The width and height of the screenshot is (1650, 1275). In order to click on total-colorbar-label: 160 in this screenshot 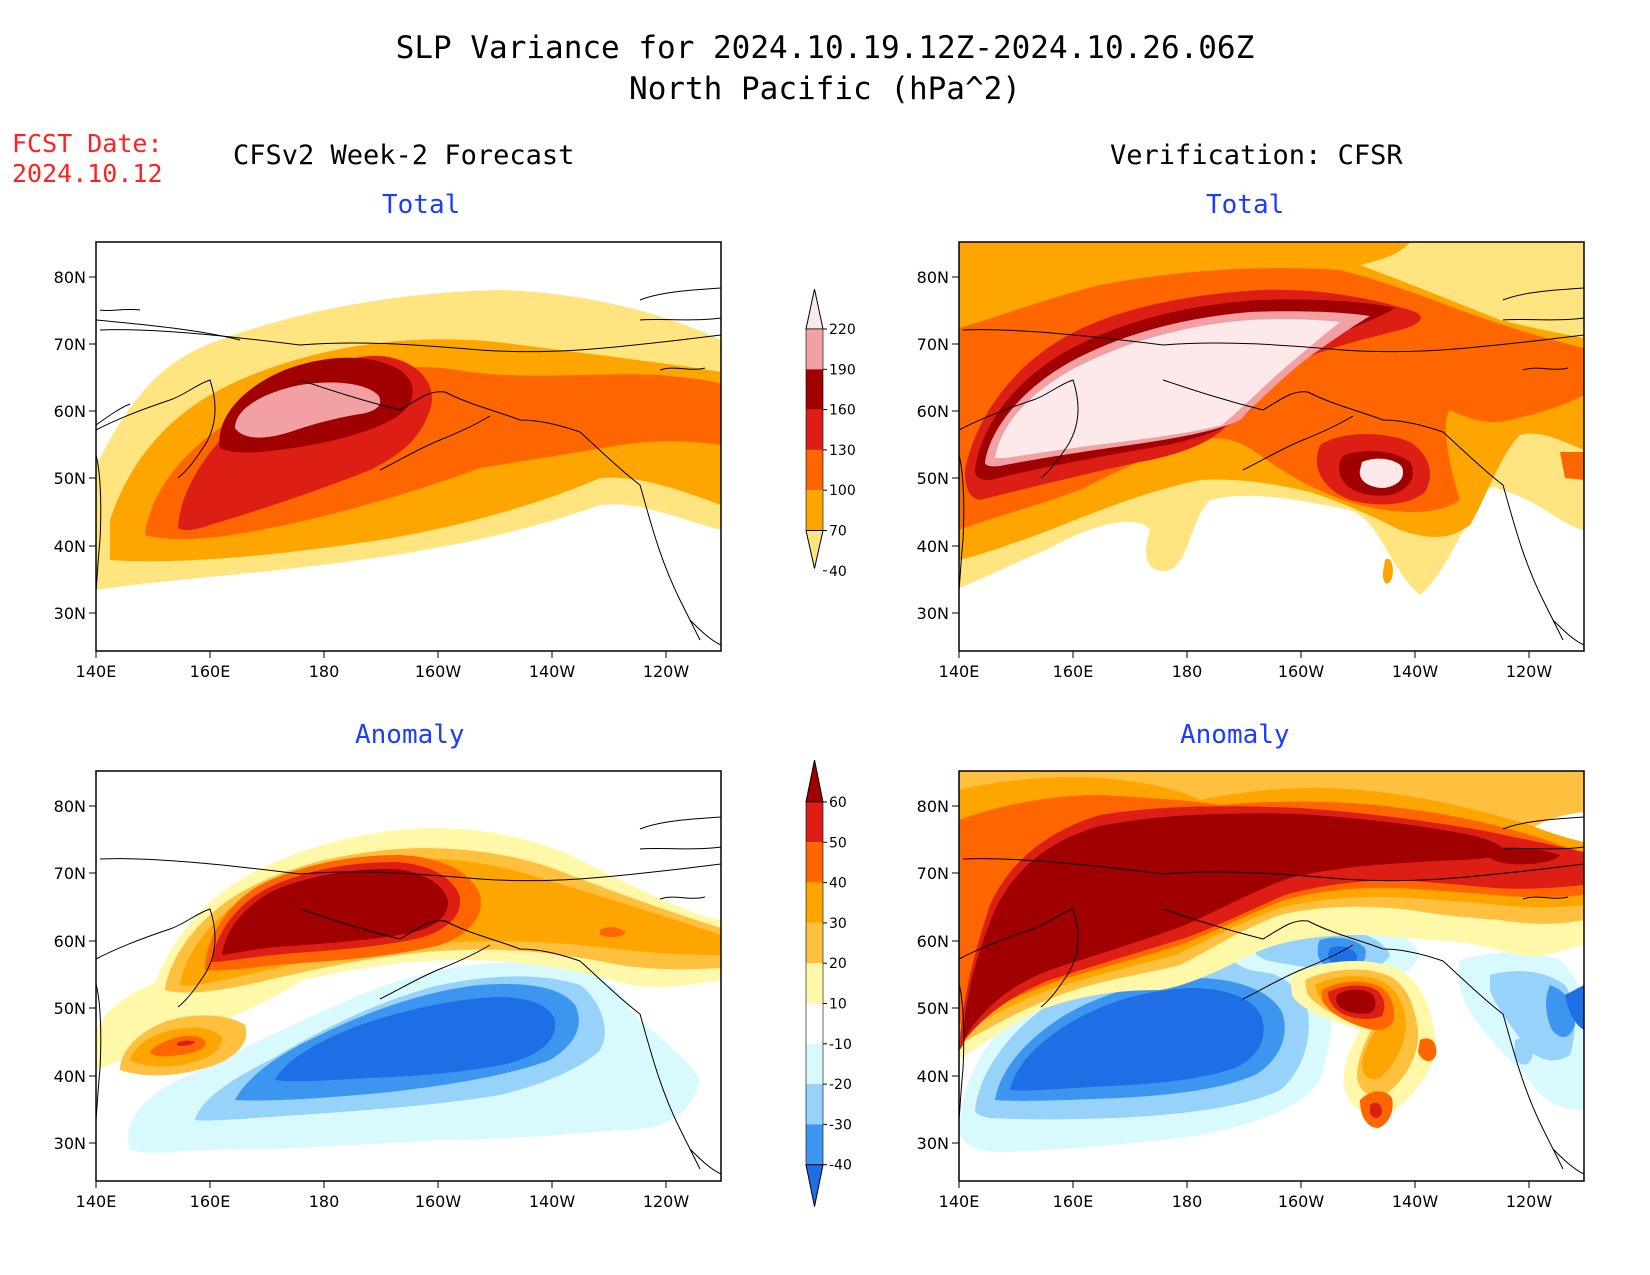, I will do `click(842, 411)`.